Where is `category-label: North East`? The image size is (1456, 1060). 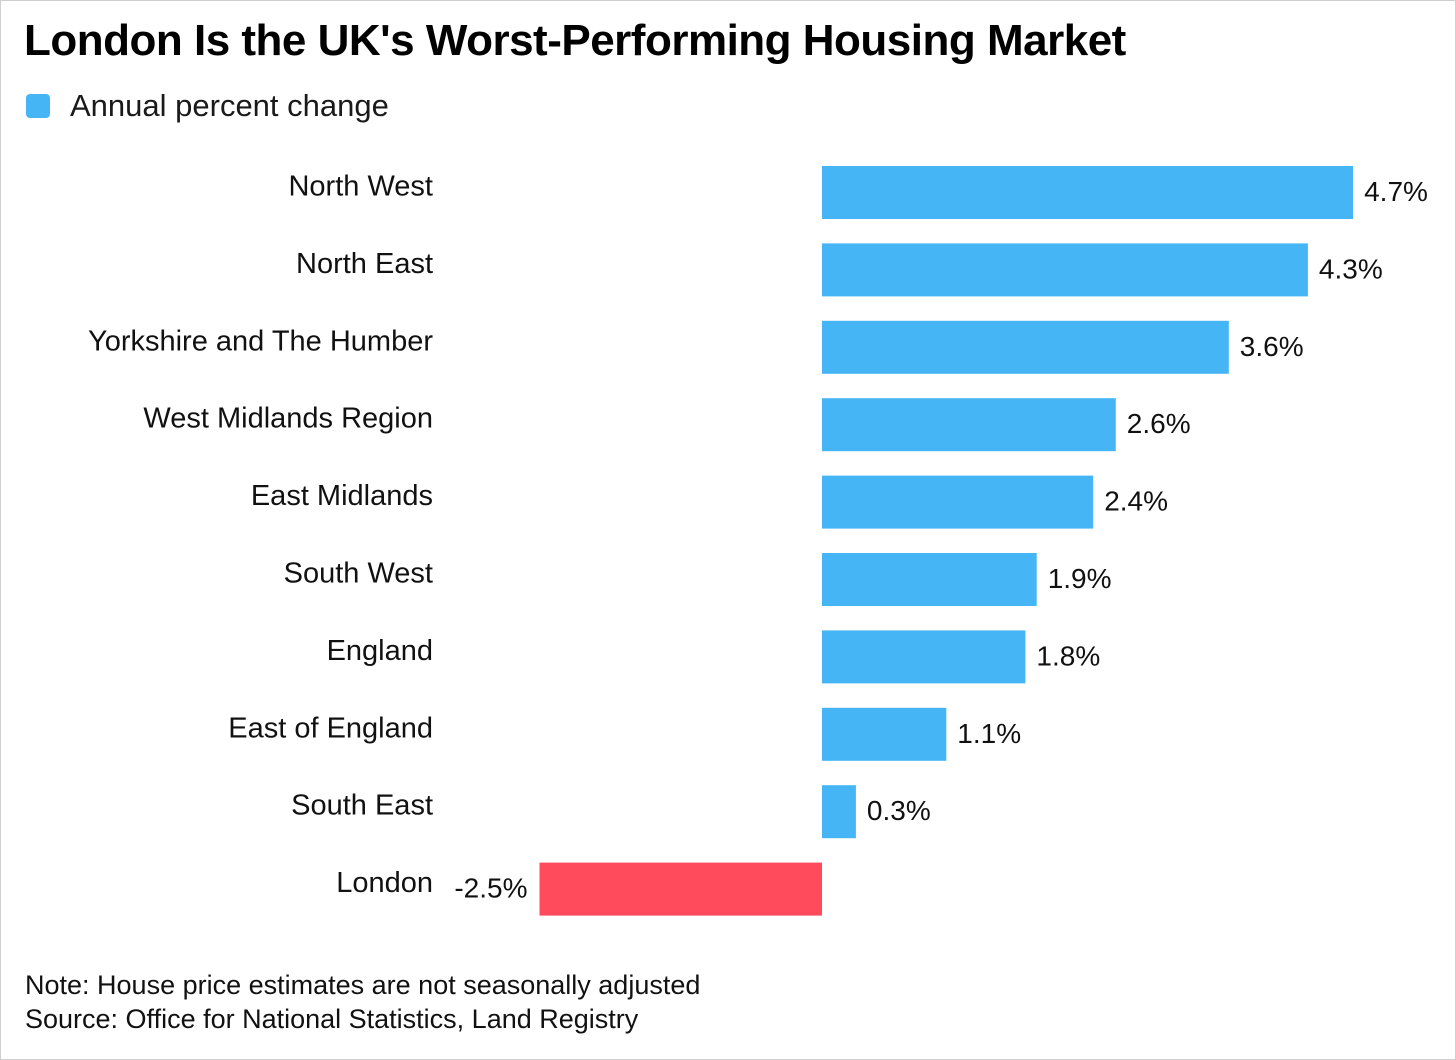
category-label: North East is located at coordinates (364, 264).